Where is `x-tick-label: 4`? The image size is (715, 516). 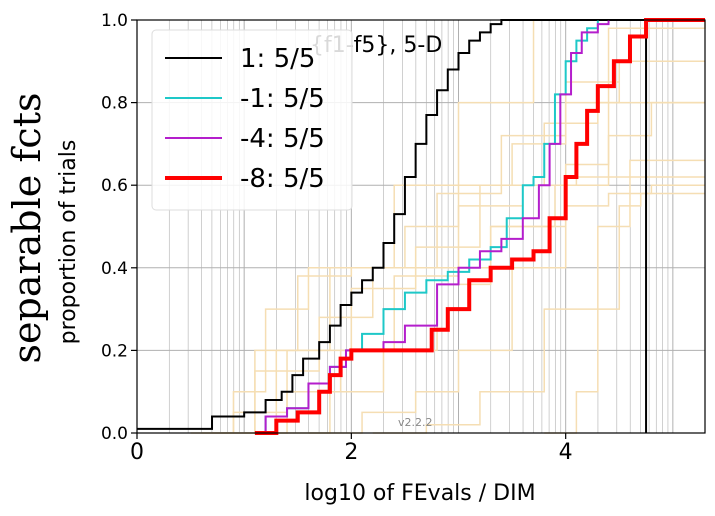 x-tick-label: 4 is located at coordinates (566, 452).